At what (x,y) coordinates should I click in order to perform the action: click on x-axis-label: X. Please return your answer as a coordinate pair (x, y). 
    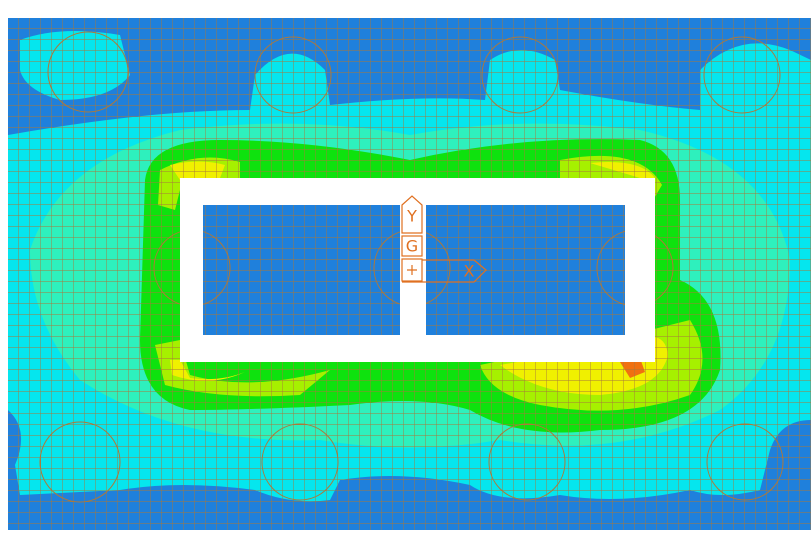
    Looking at the image, I should click on (469, 271).